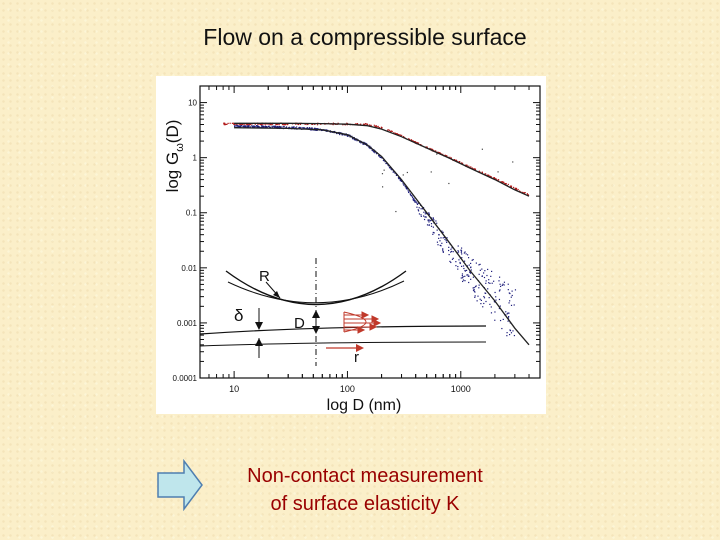 The image size is (720, 540). I want to click on y-tick-label: 1, so click(195, 158).